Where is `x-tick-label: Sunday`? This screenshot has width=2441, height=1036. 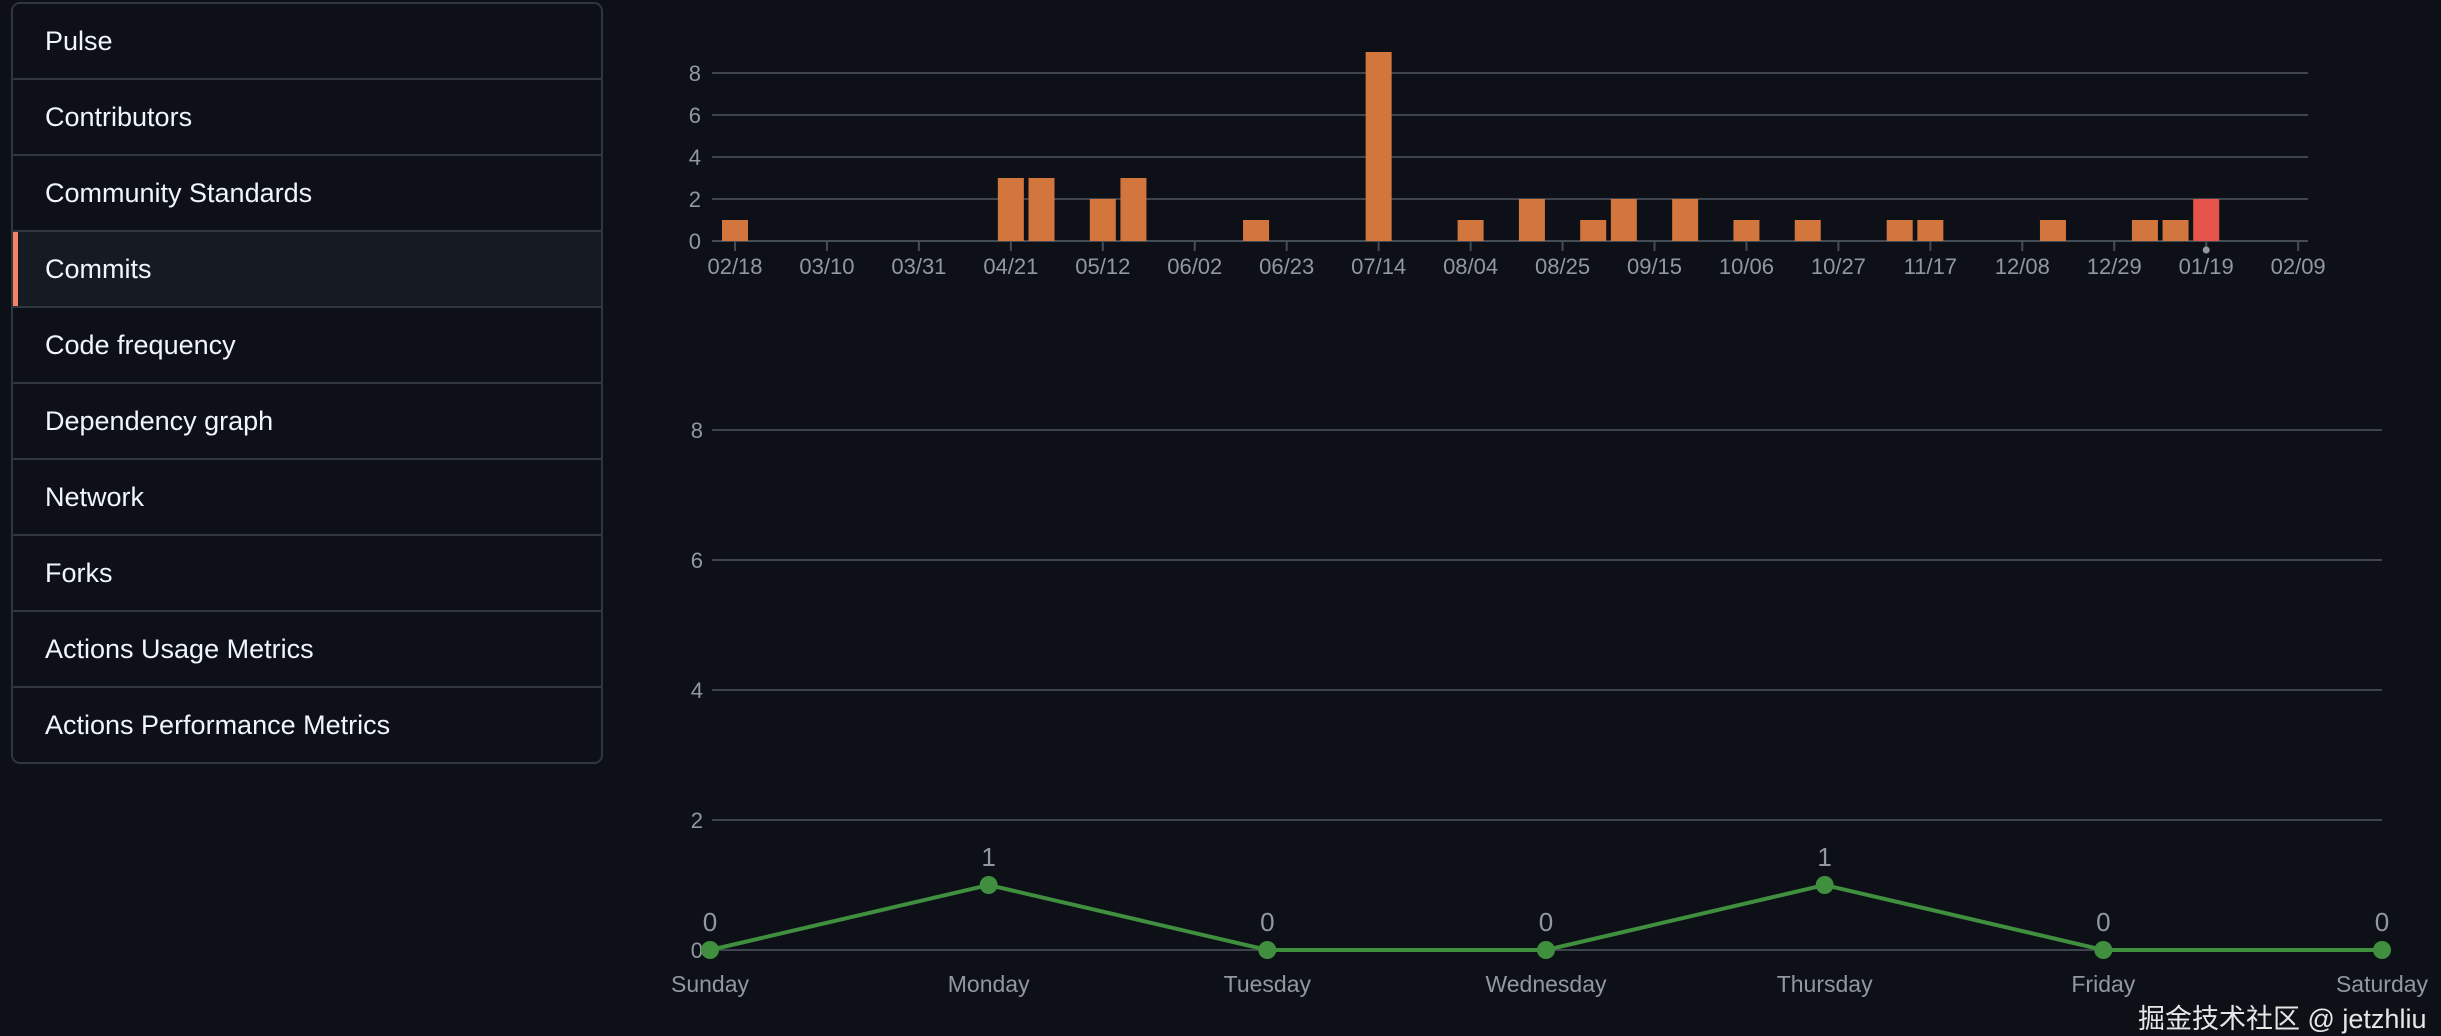
x-tick-label: Sunday is located at coordinates (710, 984).